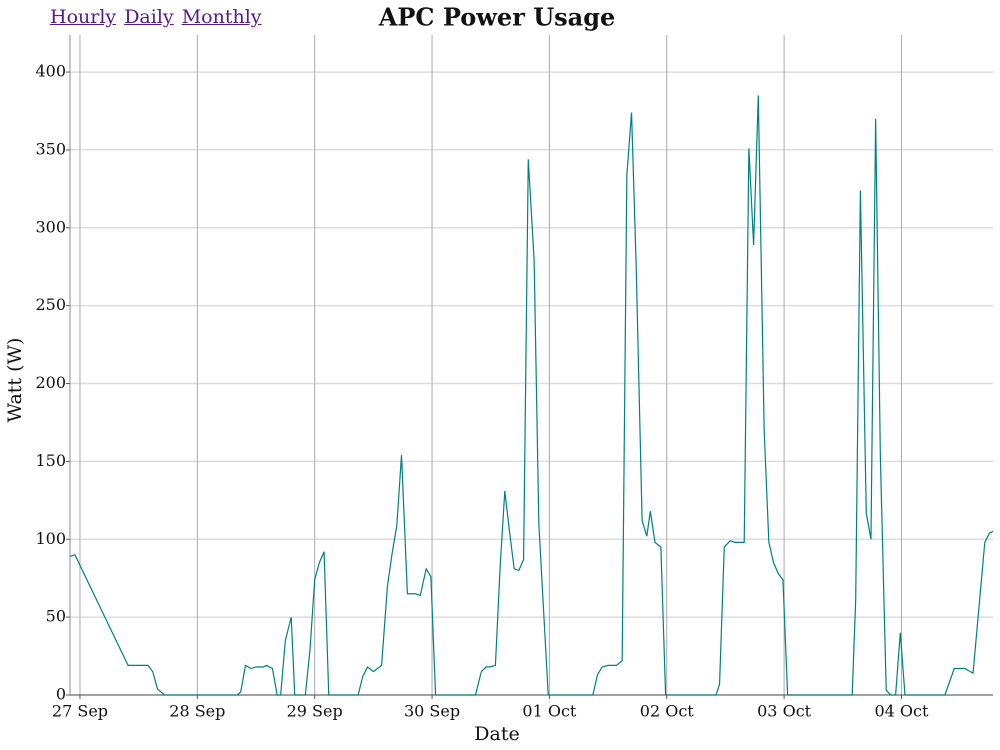 This screenshot has width=1000, height=750. Describe the element at coordinates (901, 711) in the screenshot. I see `x-tick-label: 04 Oct` at that location.